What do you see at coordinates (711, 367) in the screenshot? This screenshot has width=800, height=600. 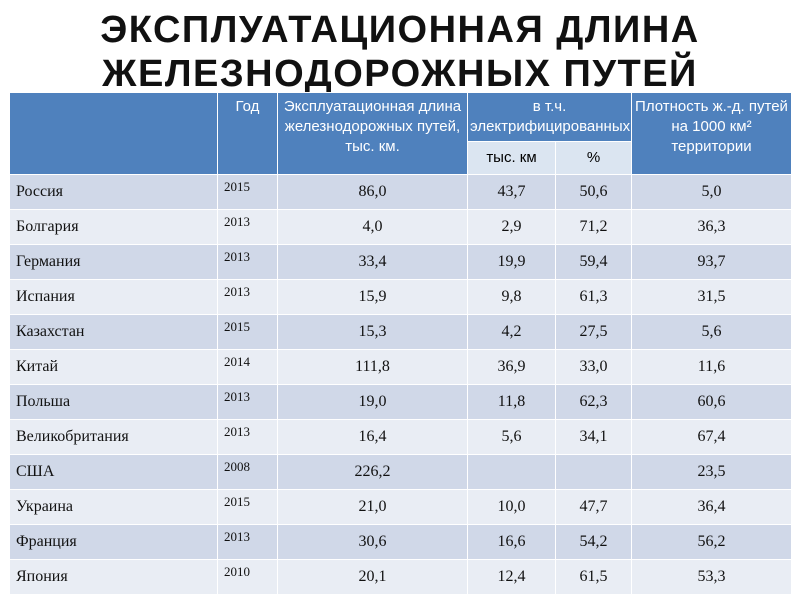 I see `density-cell: 11,6` at bounding box center [711, 367].